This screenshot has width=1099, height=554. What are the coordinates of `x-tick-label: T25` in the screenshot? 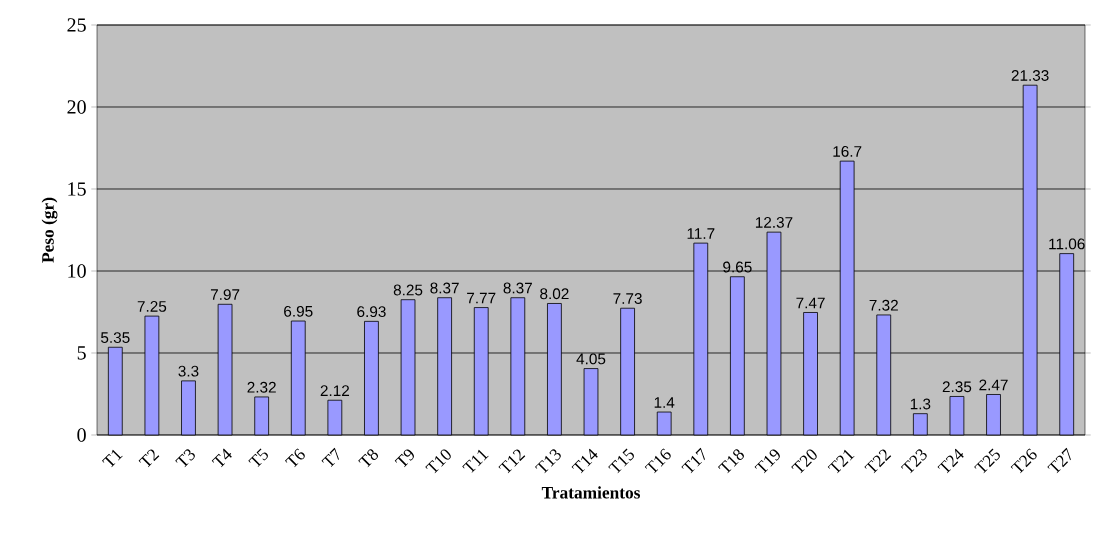 It's located at (987, 461).